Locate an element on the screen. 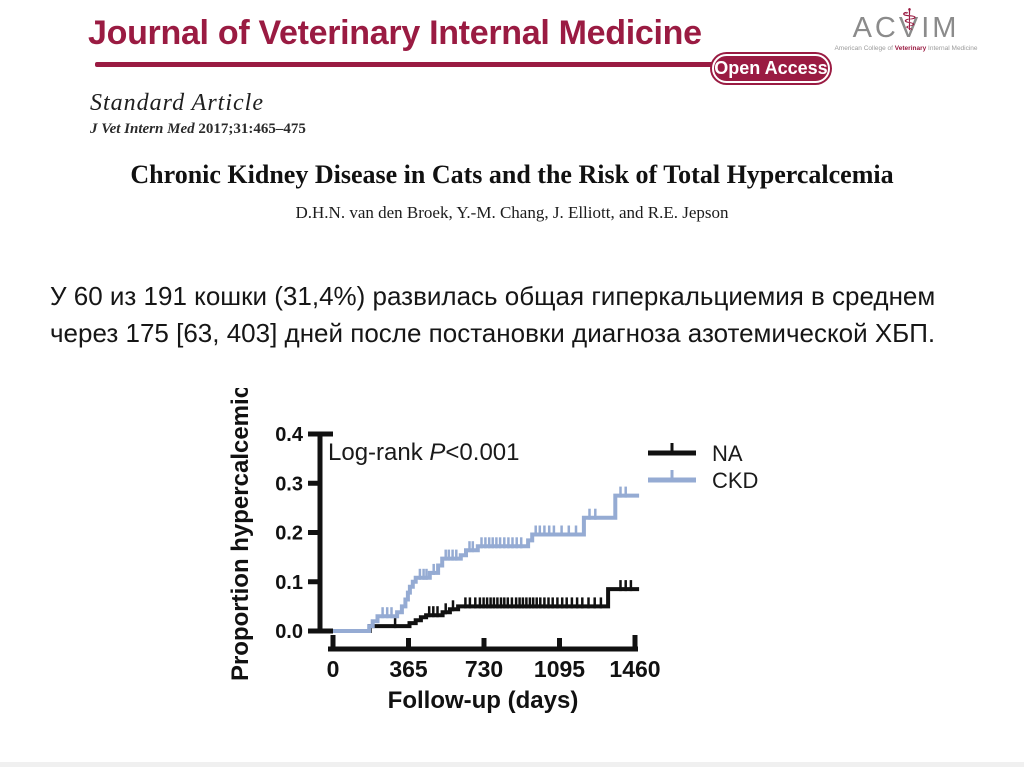 The width and height of the screenshot is (1024, 767). xtick-label: 0 is located at coordinates (333, 669).